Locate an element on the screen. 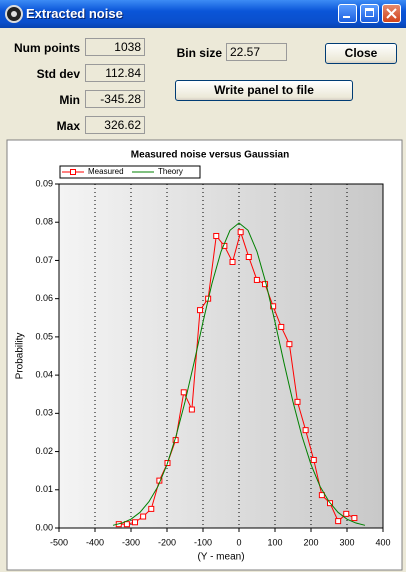 This screenshot has width=406, height=572. x-tick-label: -500 is located at coordinates (59, 542).